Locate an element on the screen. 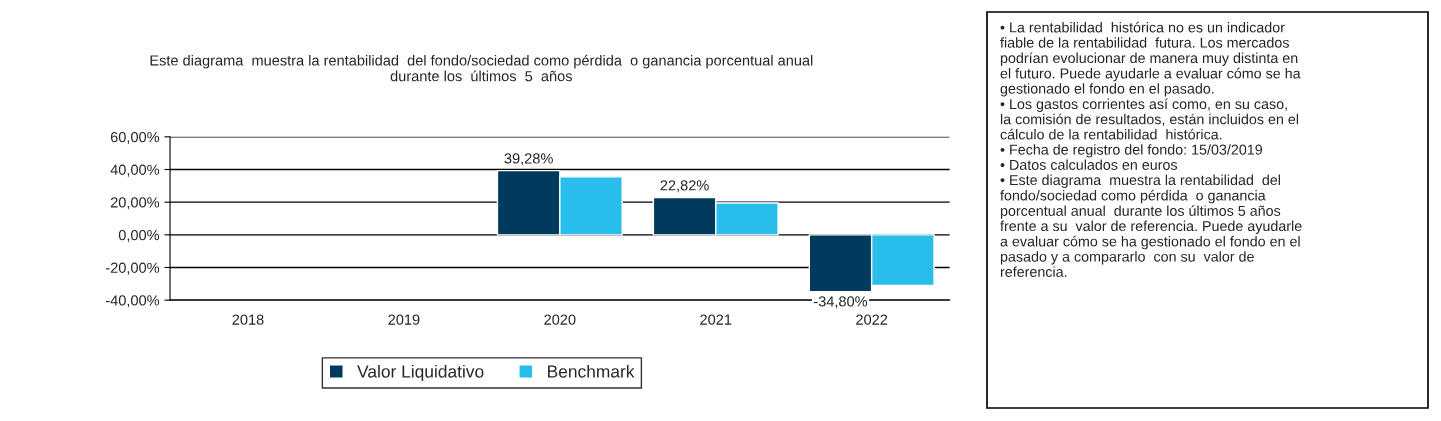 The width and height of the screenshot is (1441, 421). chart-title: Este diagrama muestra la rentabilidad del fondo/sociedad como pérdida o ganancia porcentual anual durante los últimos 5 años is located at coordinates (481, 68).